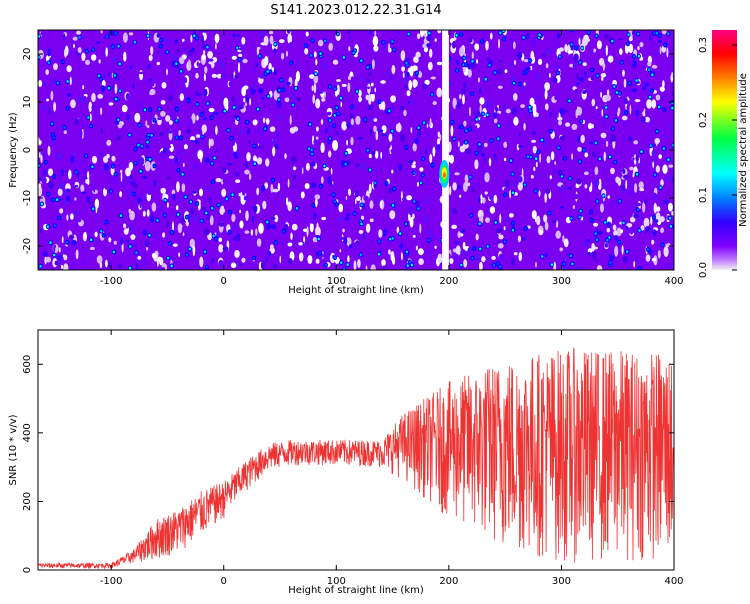 The height and width of the screenshot is (604, 750). I want to click on colorbar-gradient, so click(724, 150).